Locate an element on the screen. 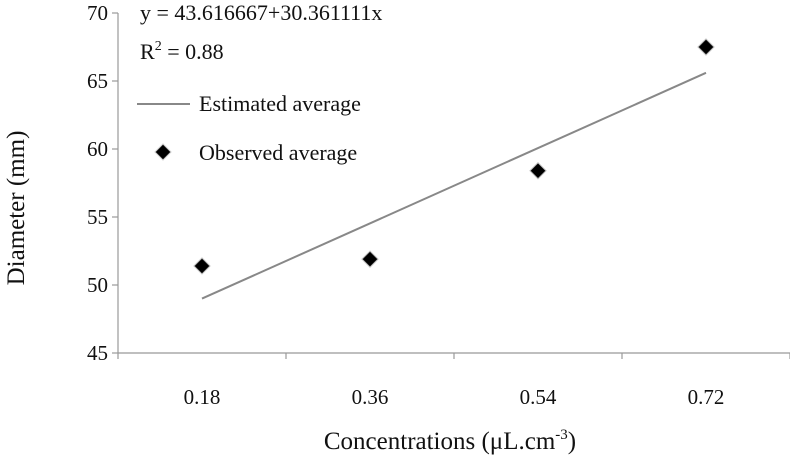 The width and height of the screenshot is (790, 459). y-tick-label: 70 is located at coordinates (97, 13).